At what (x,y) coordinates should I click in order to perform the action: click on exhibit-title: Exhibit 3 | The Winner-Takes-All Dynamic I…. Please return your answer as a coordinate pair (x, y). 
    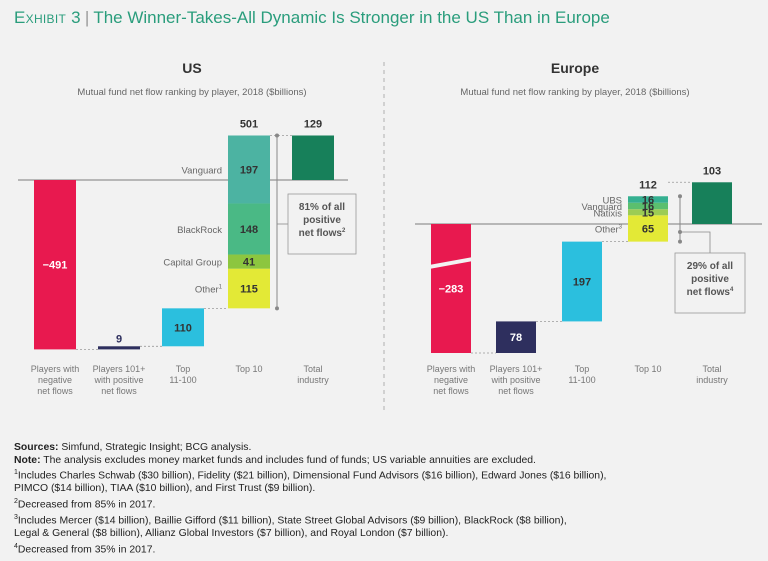
    Looking at the image, I should click on (312, 18).